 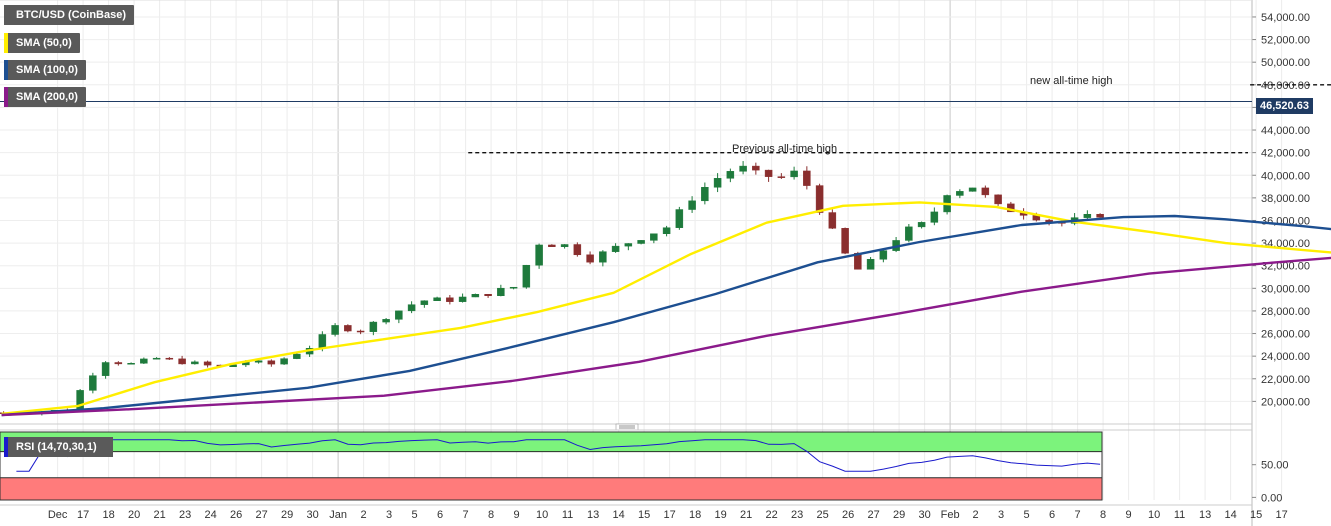 I want to click on x-tick-label: Feb, so click(x=950, y=515).